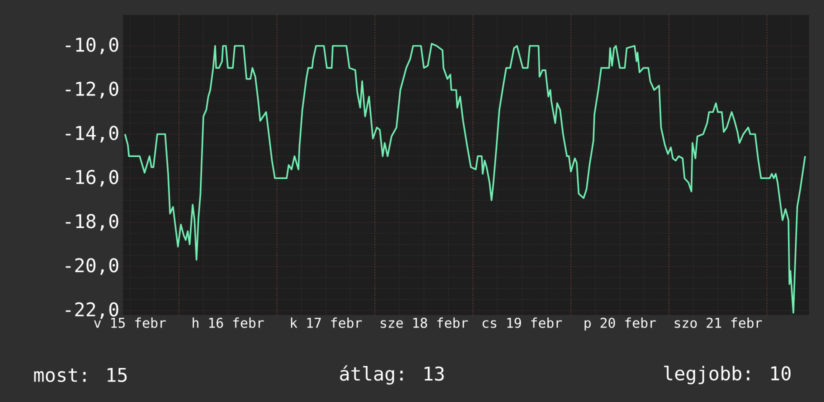  I want to click on x-tick-label: h 16 febr, so click(228, 323).